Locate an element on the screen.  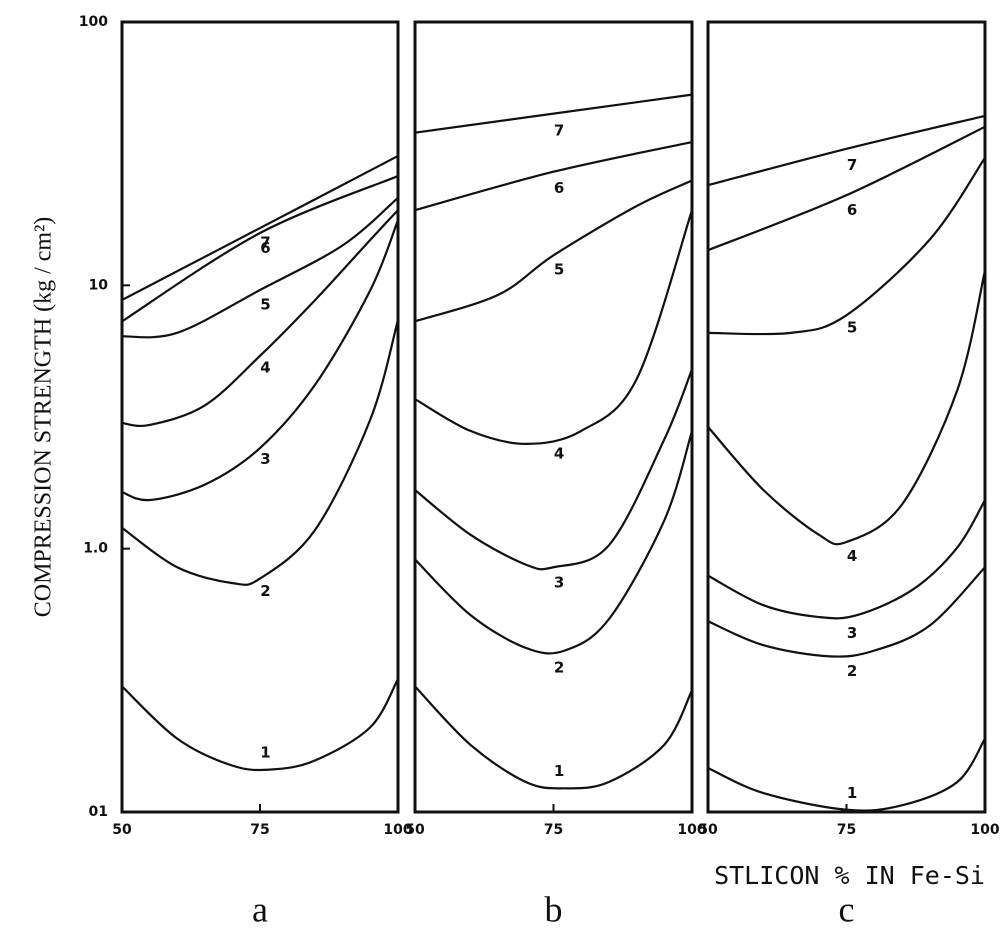
panel-label: c is located at coordinates (847, 909).